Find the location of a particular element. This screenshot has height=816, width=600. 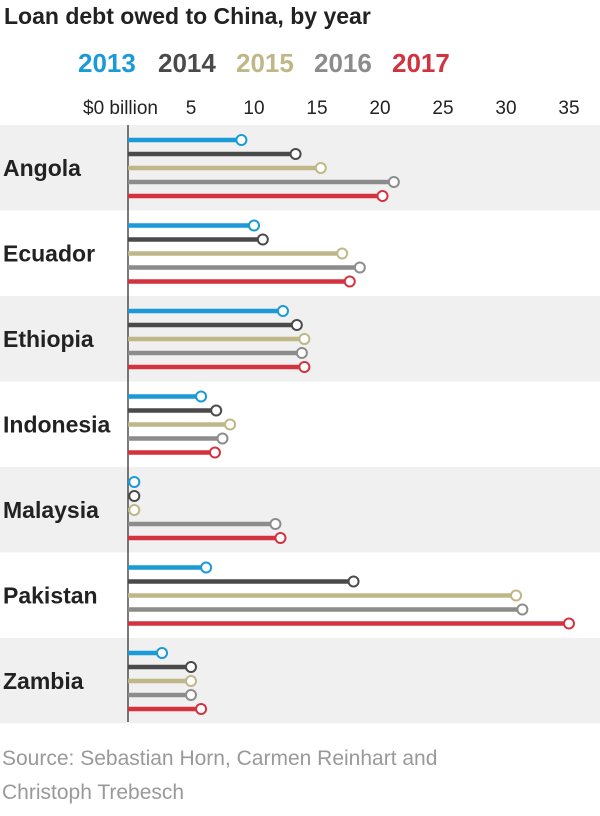

source-line-2: Christoph Trebesch is located at coordinates (93, 792).